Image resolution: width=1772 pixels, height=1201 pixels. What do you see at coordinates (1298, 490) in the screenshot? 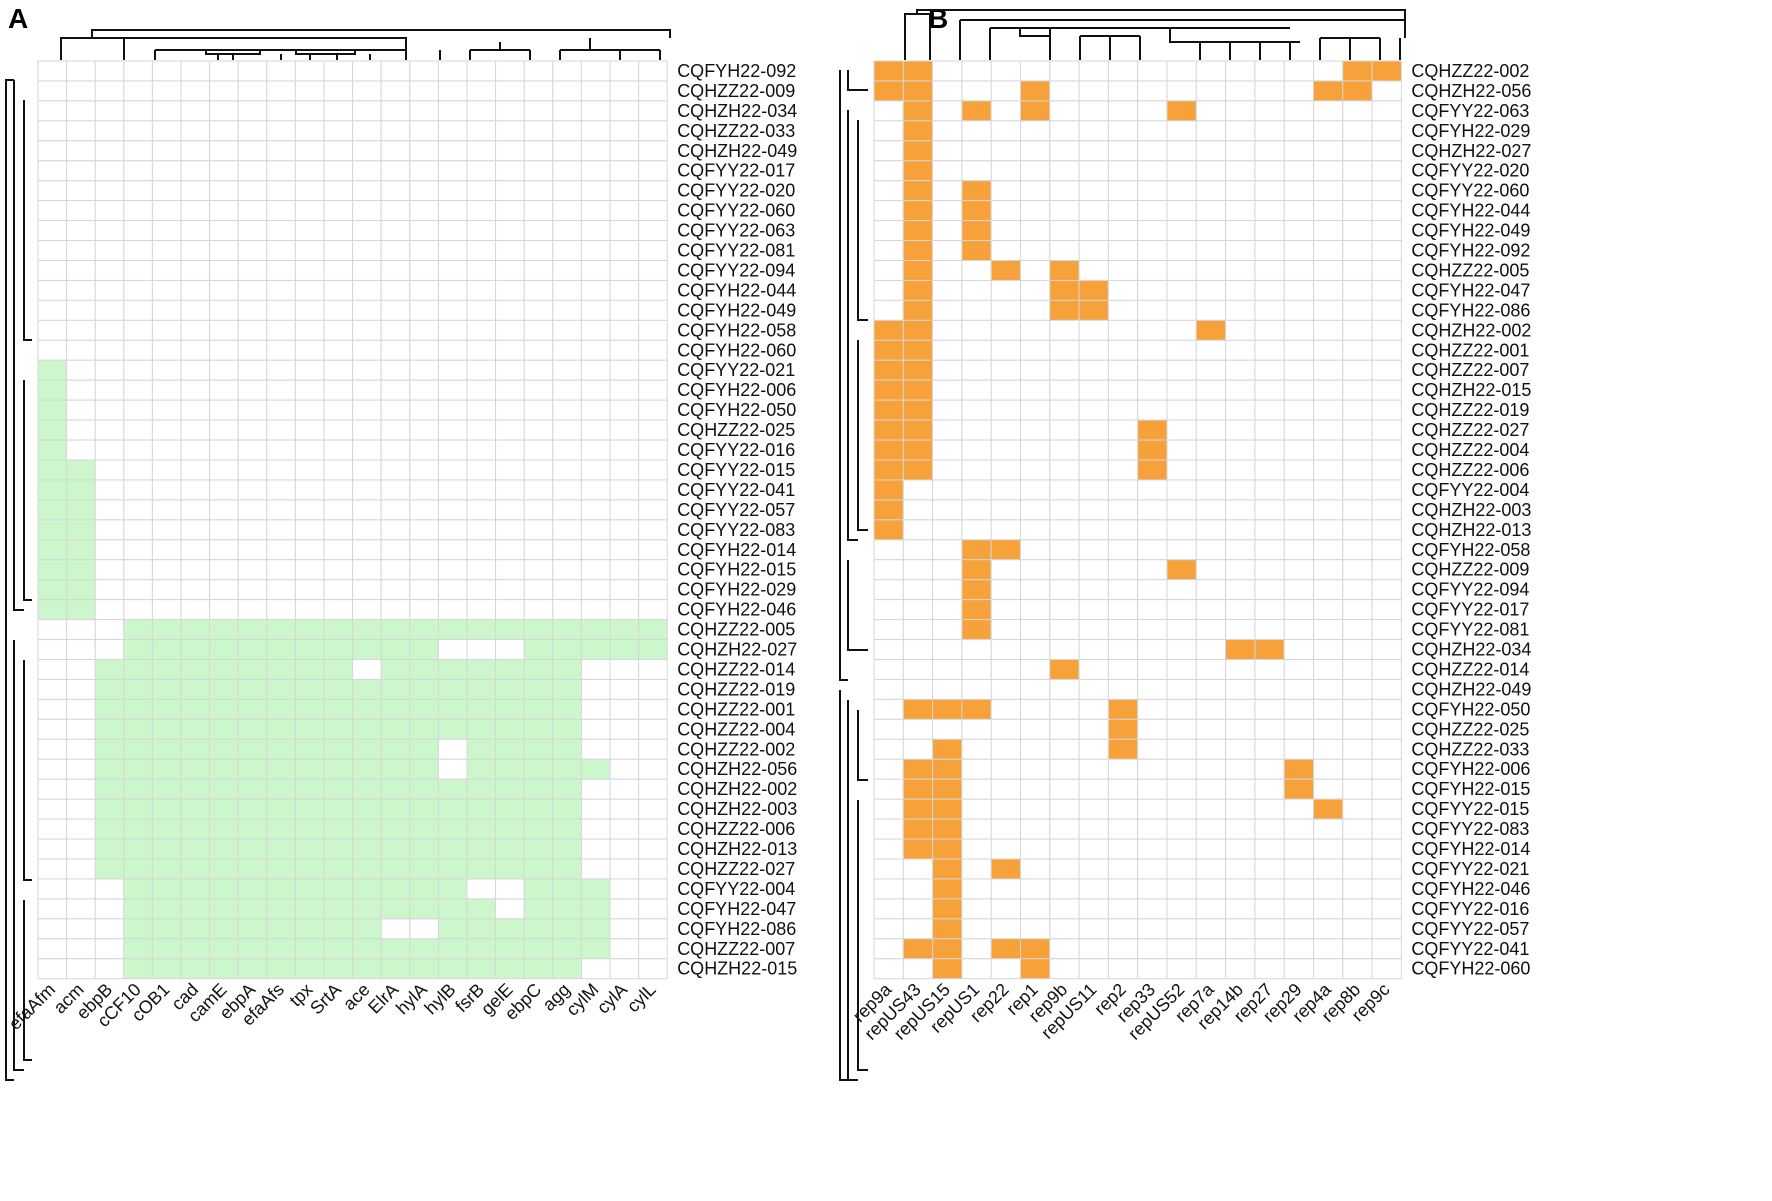
I see `panel-b-cell-CQFYY22-004-rep29` at bounding box center [1298, 490].